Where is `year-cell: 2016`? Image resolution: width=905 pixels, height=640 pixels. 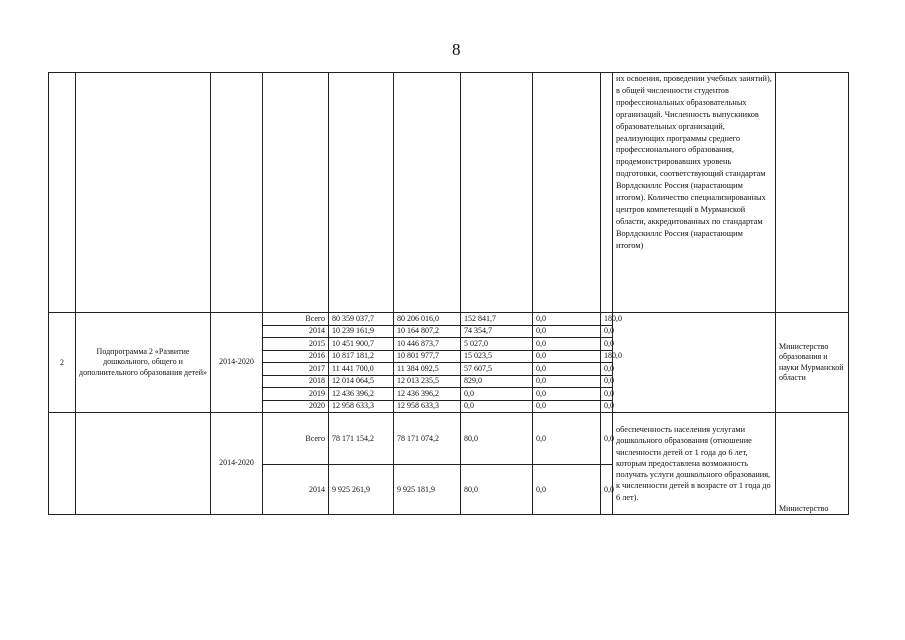
year-cell: 2016 is located at coordinates (295, 356).